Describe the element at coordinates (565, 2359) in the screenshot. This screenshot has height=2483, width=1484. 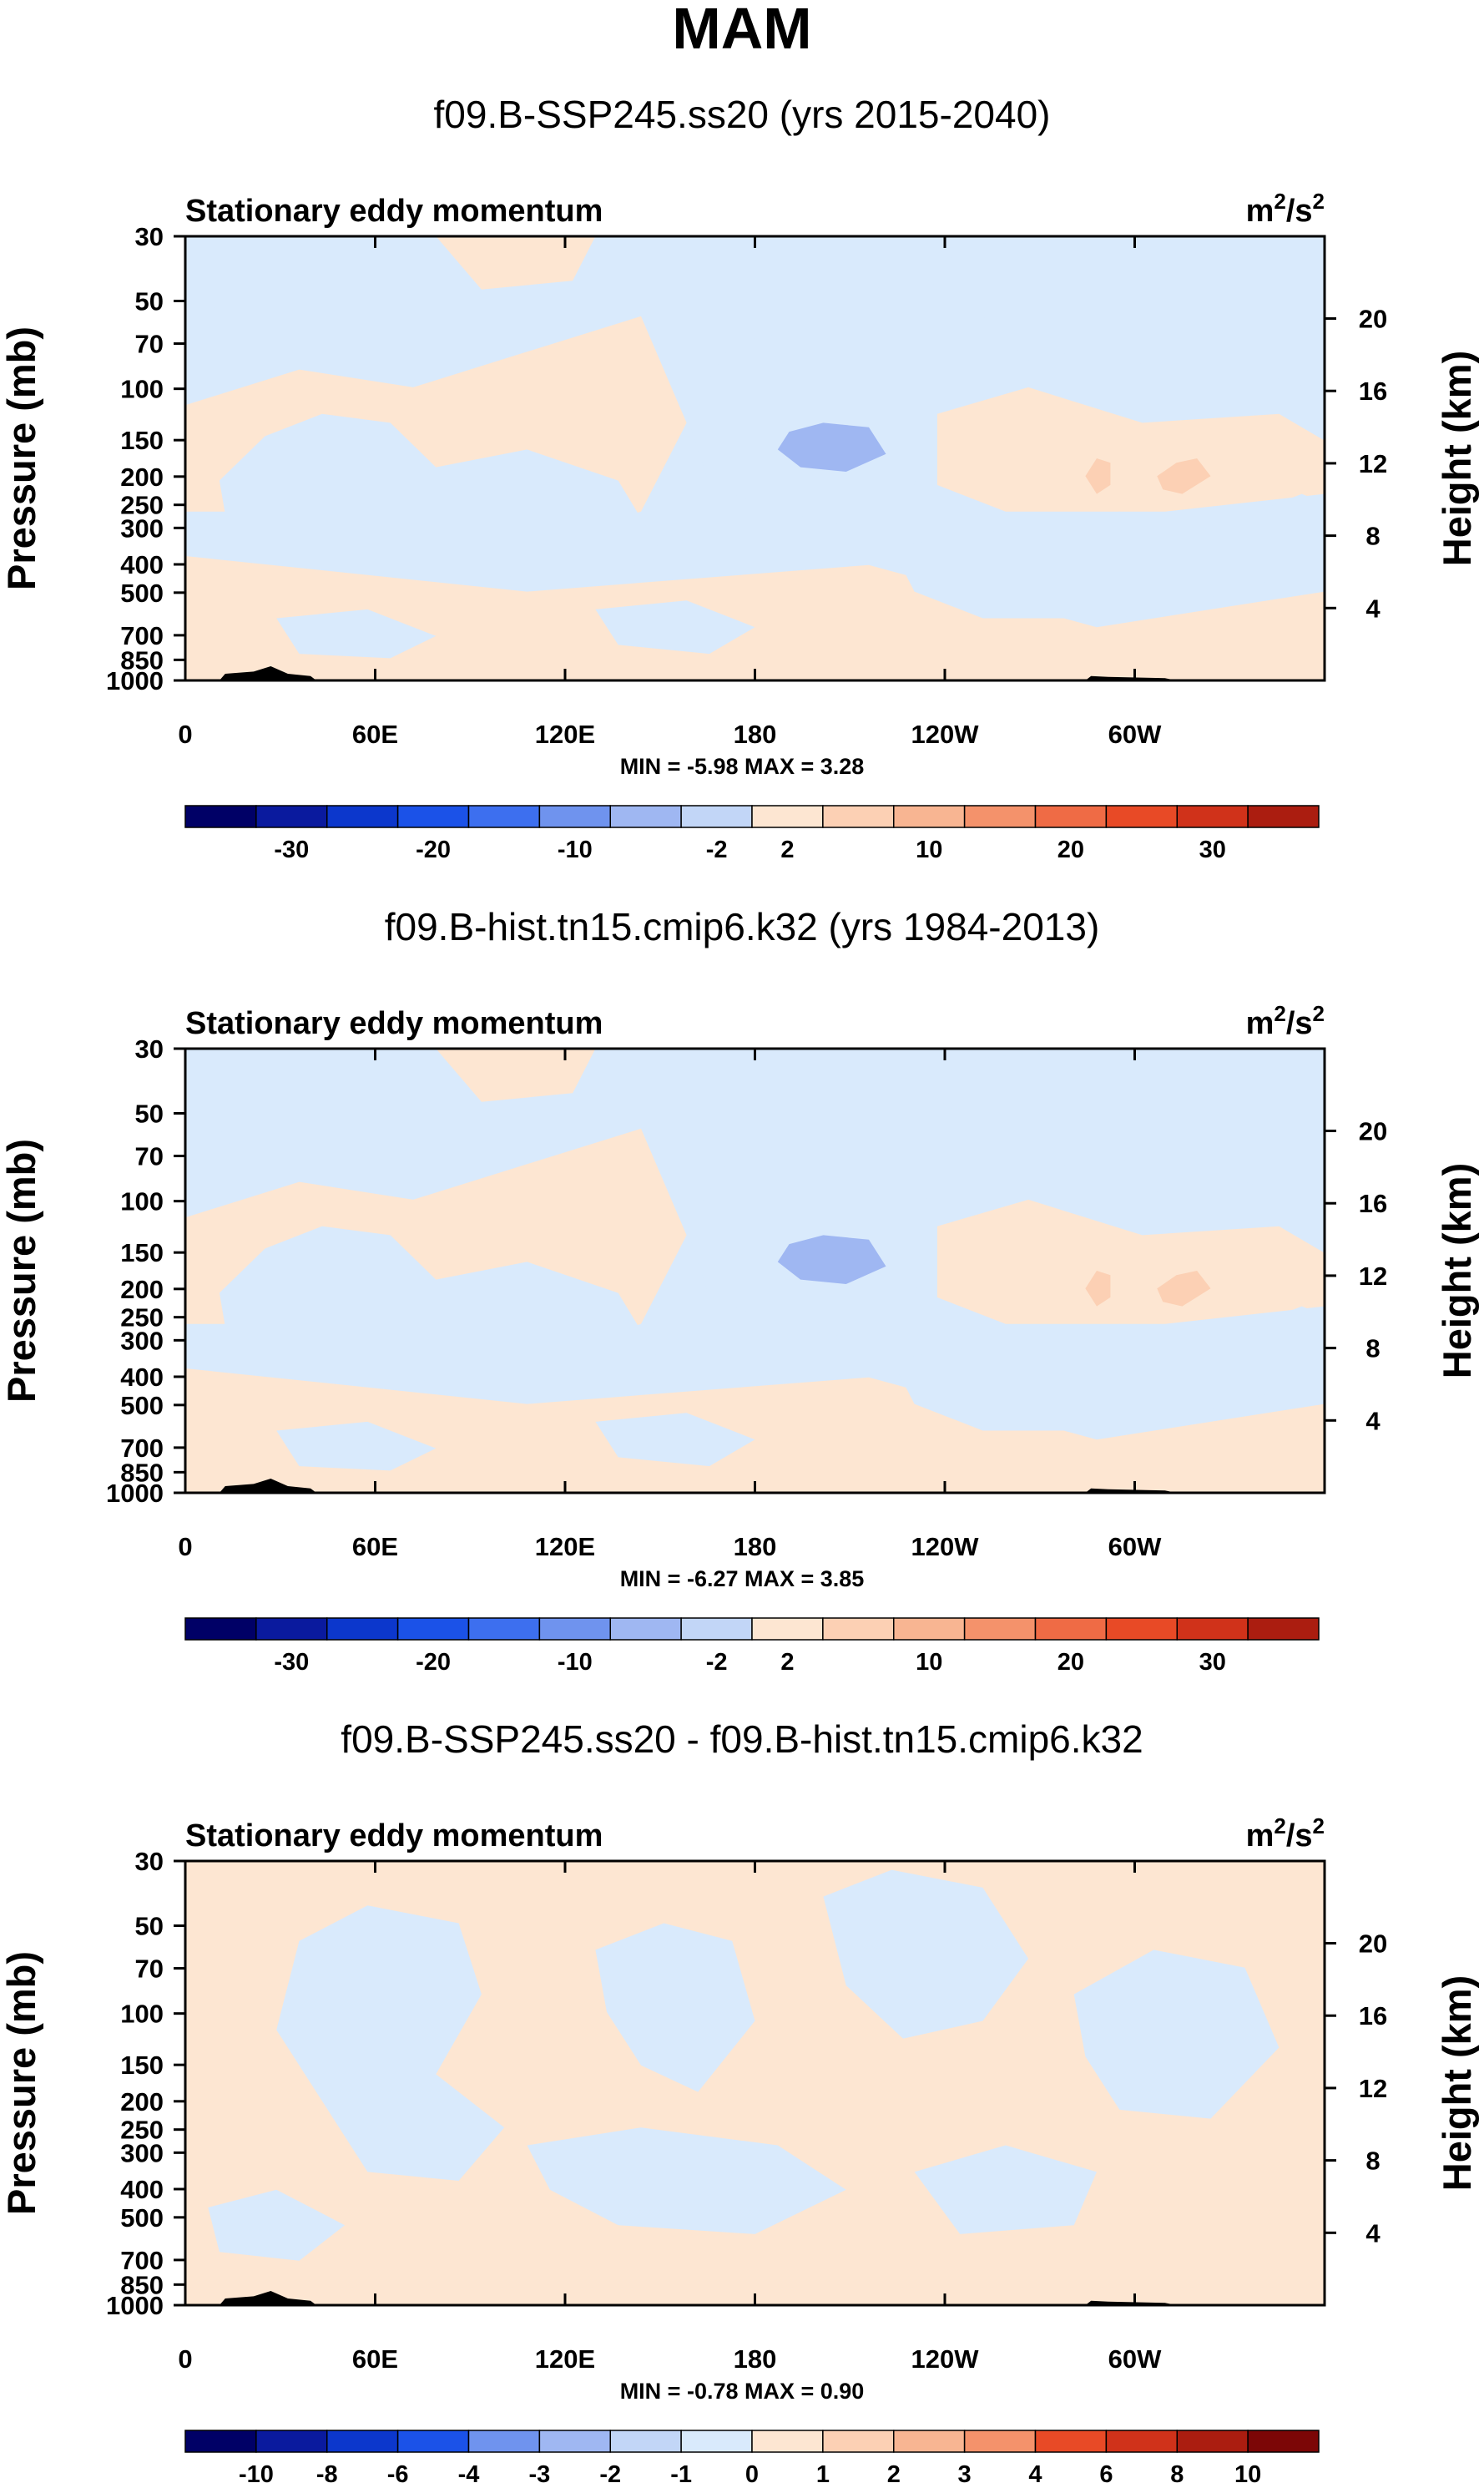
I see `x-tick-label: 120E` at that location.